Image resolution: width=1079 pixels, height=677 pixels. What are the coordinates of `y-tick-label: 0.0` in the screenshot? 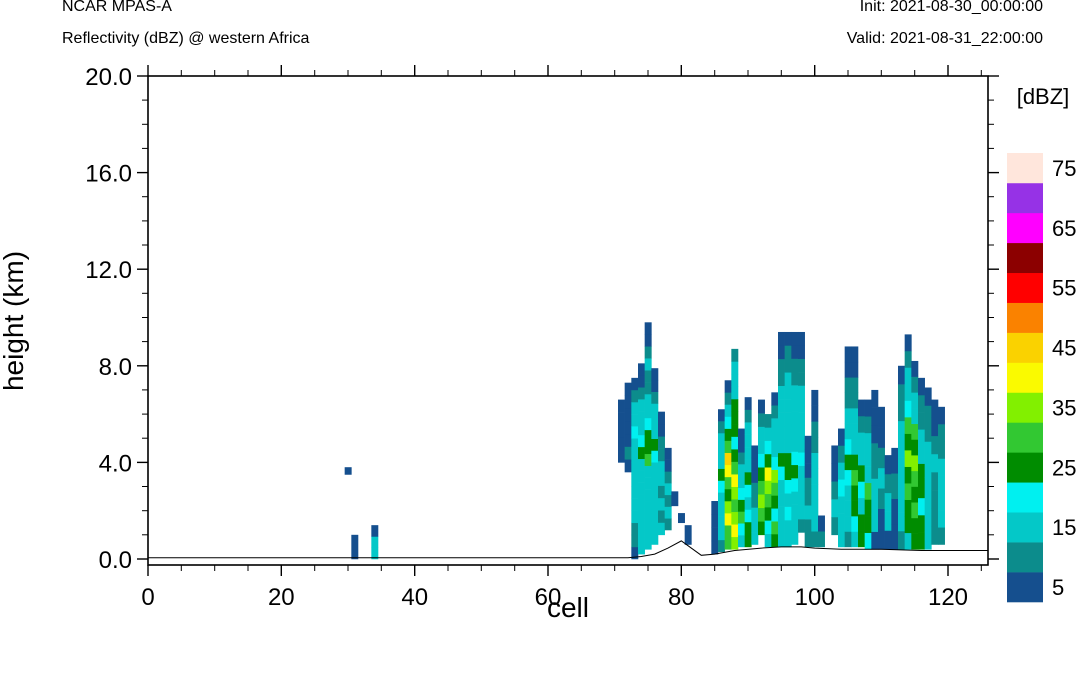 It's located at (115, 560).